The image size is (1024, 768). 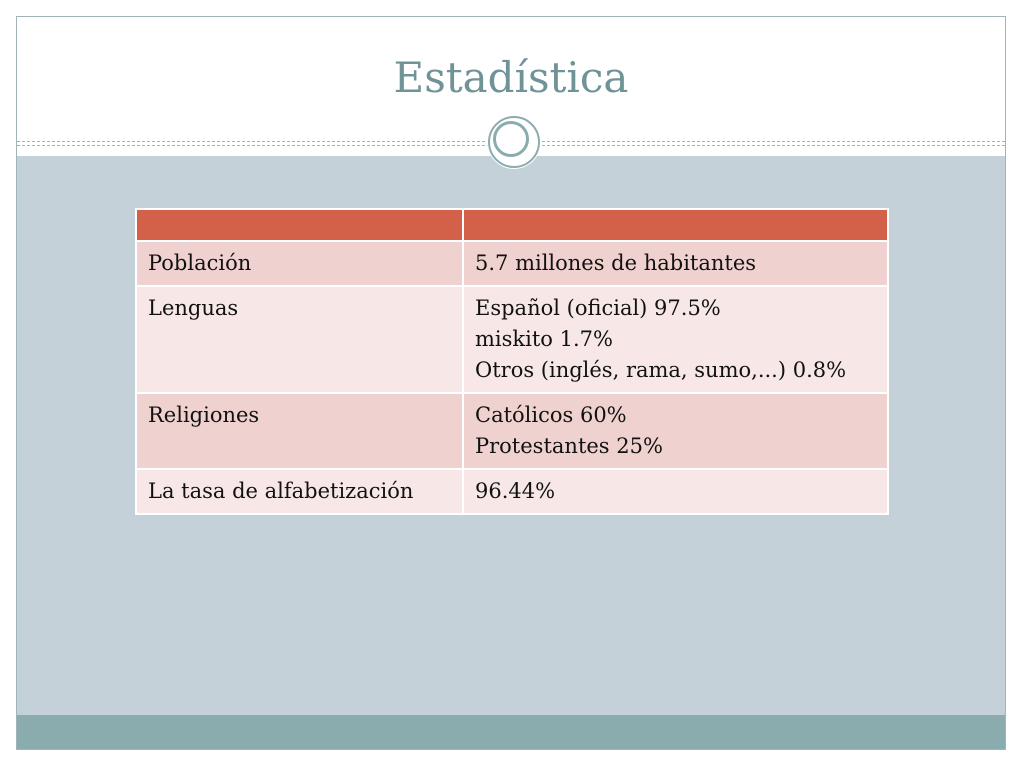 I want to click on row-value: 5.7 millones de habitantes, so click(x=675, y=263).